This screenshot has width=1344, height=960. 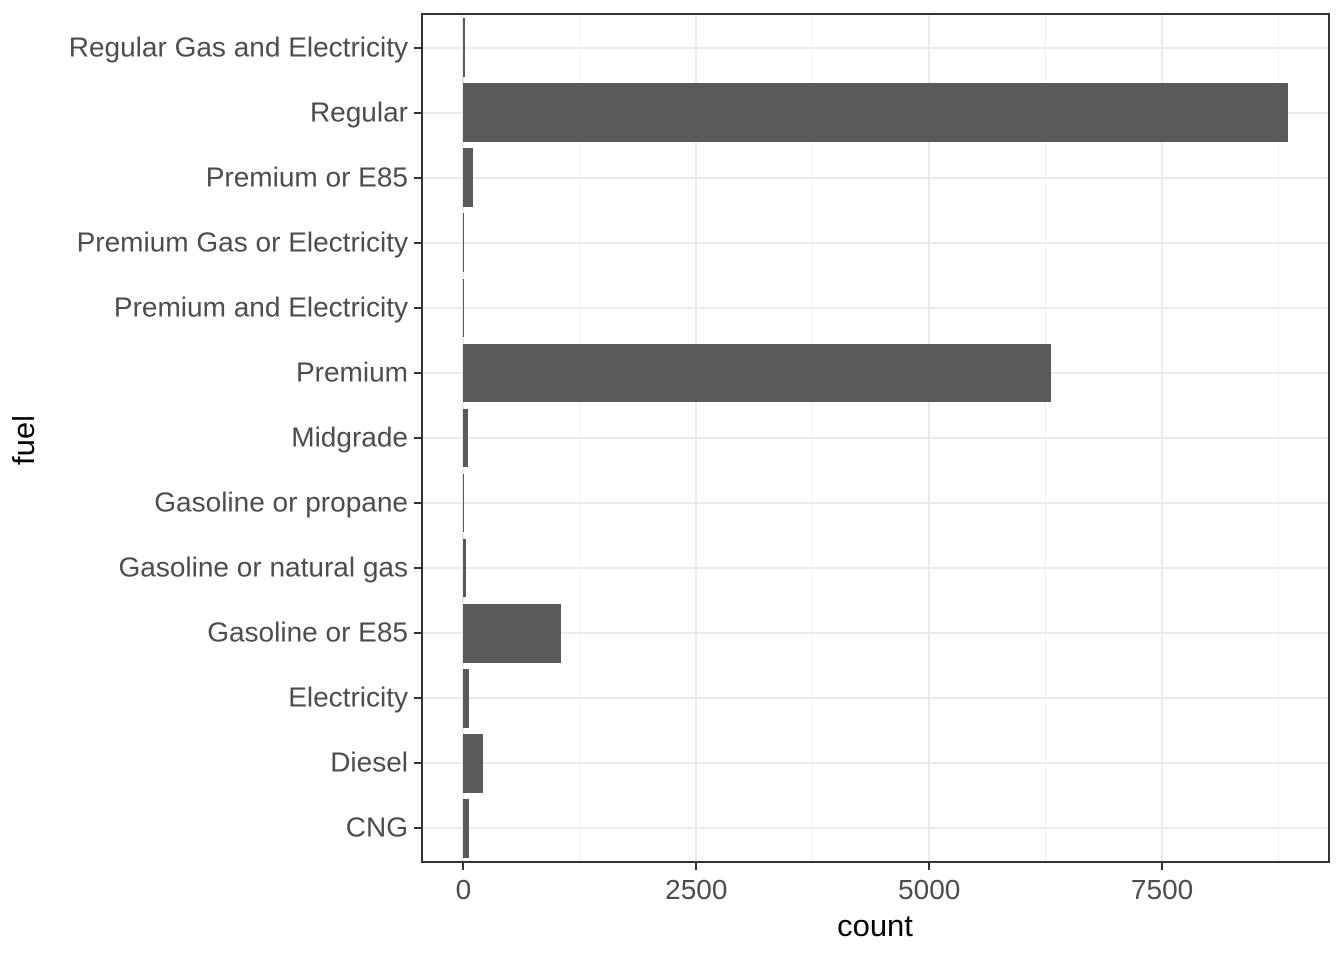 I want to click on bar-cng, so click(x=466, y=828).